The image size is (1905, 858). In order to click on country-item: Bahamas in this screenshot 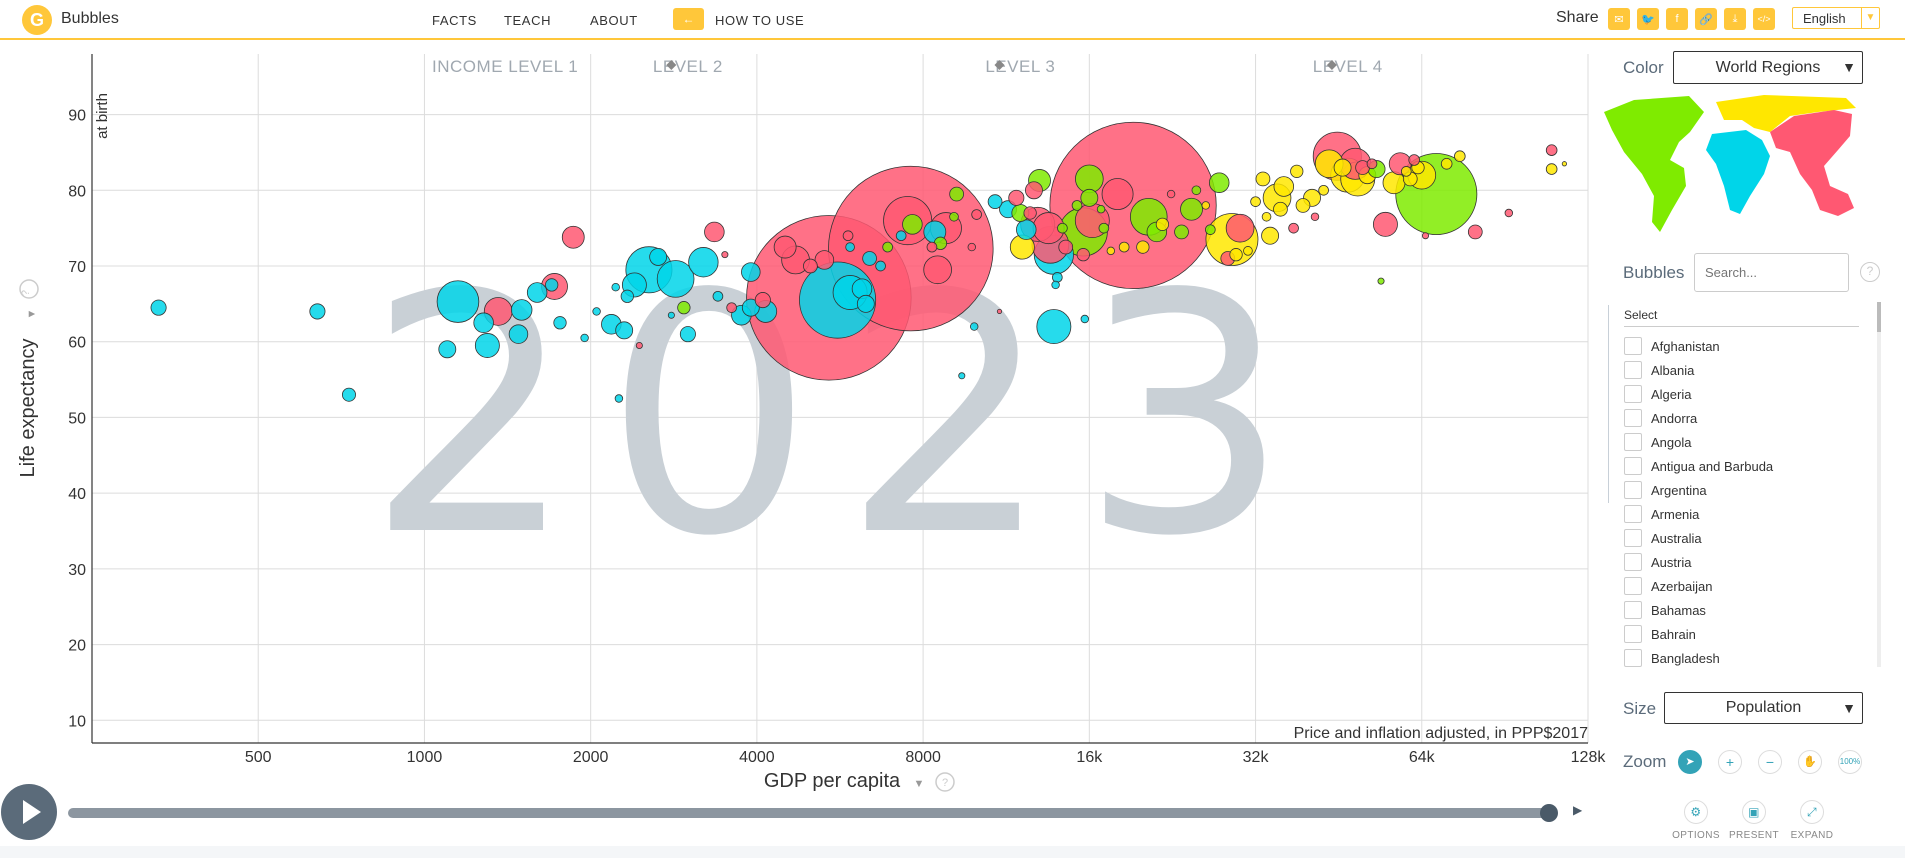, I will do `click(1665, 610)`.